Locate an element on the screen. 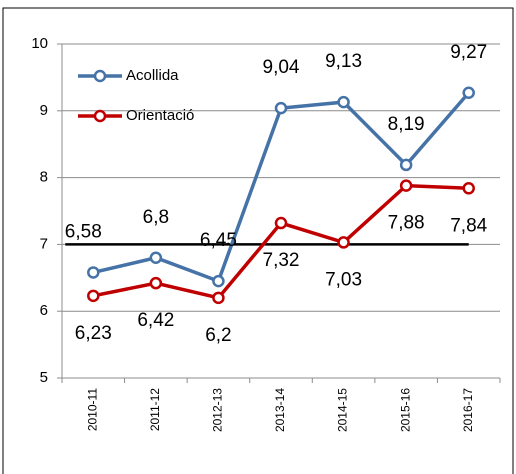  legend-label: Acollida is located at coordinates (152, 75).